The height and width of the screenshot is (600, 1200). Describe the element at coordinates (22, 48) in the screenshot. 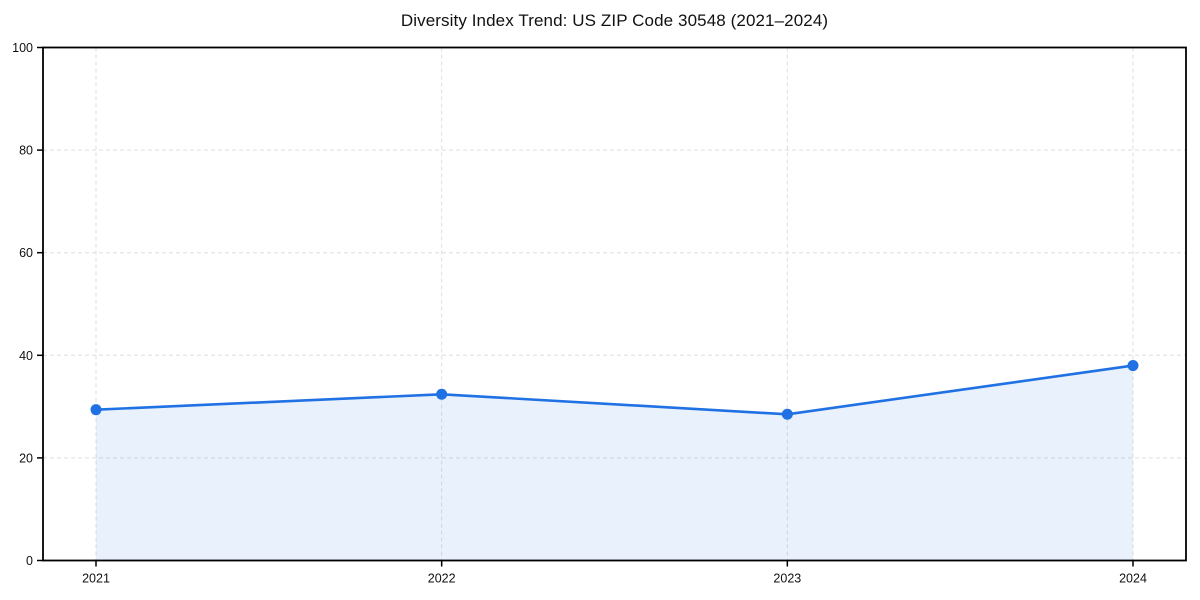

I see `y-tick-label: 100` at that location.